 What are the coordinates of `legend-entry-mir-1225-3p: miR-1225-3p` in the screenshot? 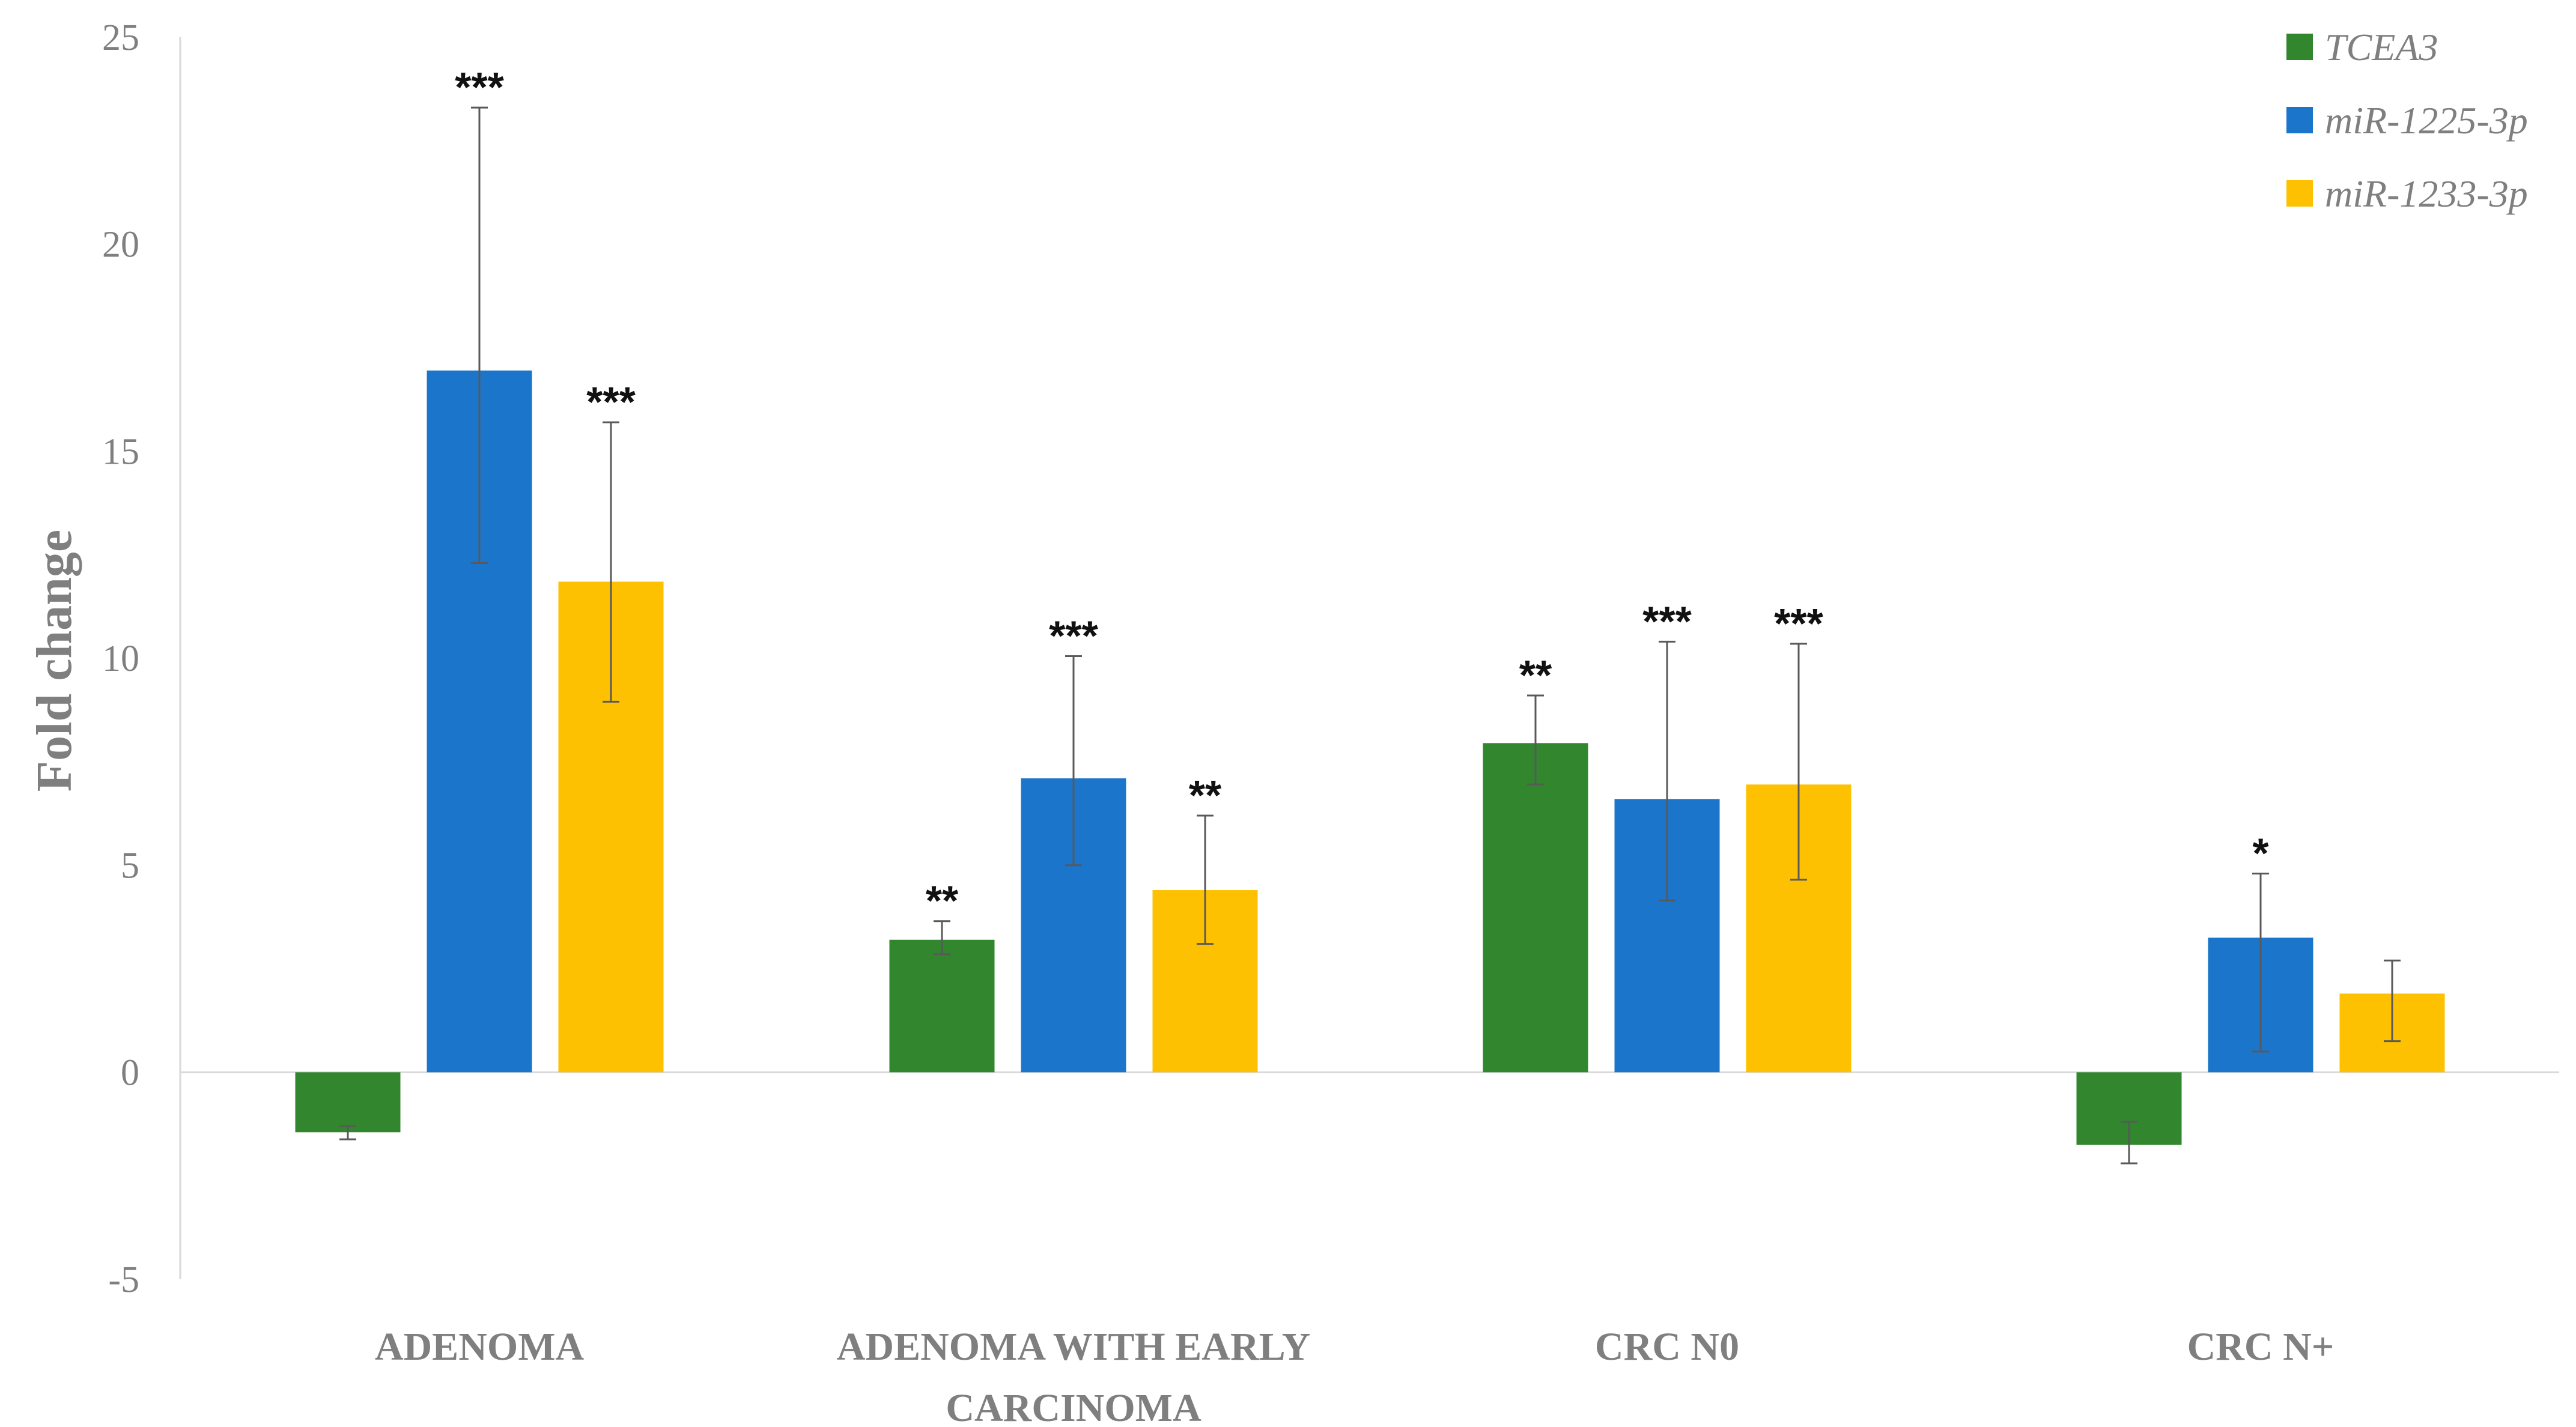 It's located at (2407, 120).